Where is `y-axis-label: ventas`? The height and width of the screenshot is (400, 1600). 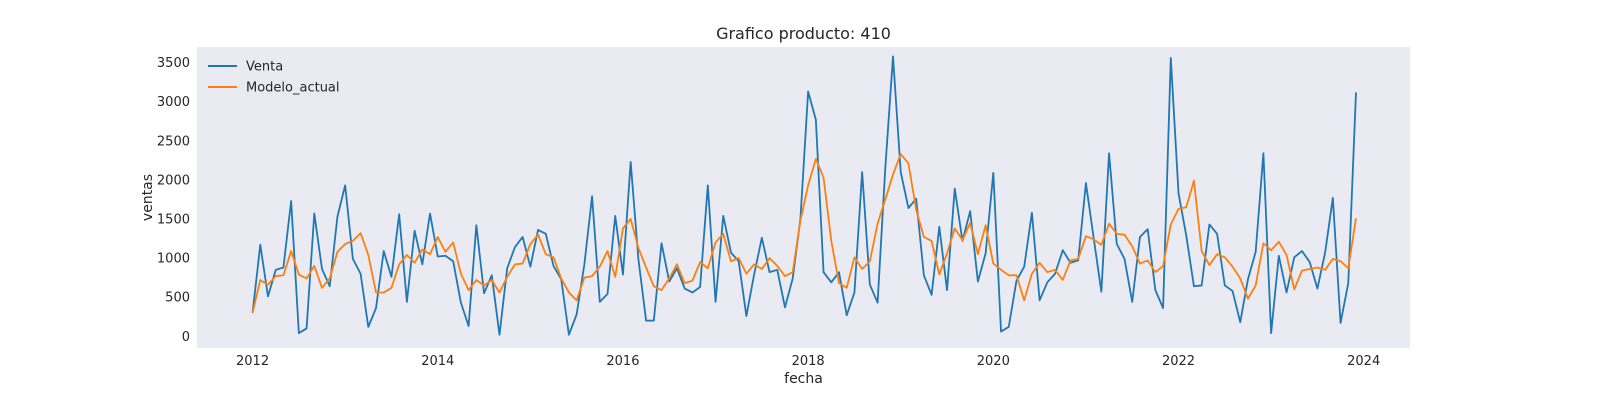 y-axis-label: ventas is located at coordinates (148, 197).